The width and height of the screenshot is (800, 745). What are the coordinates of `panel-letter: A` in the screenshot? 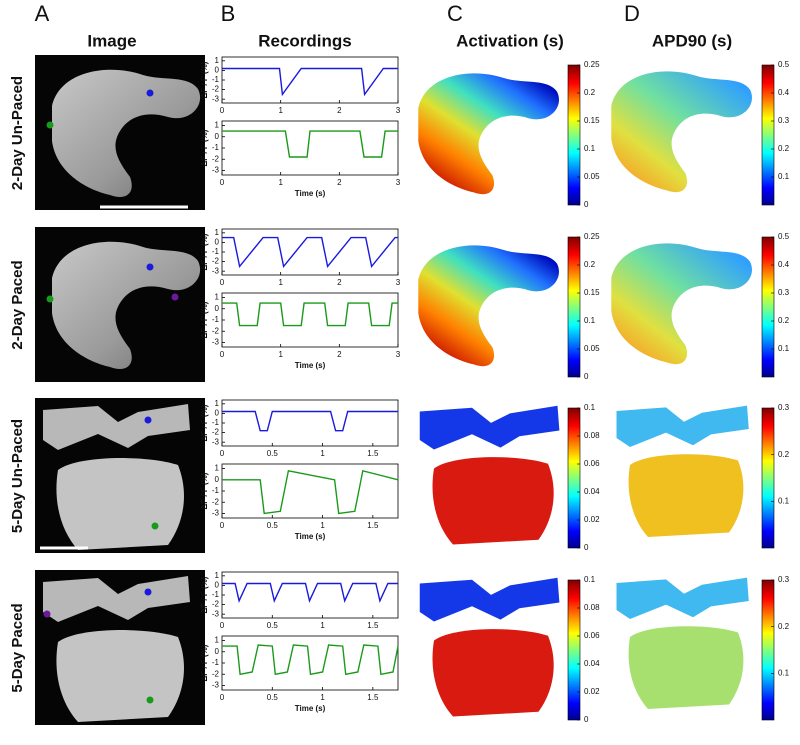 It's located at (42, 13).